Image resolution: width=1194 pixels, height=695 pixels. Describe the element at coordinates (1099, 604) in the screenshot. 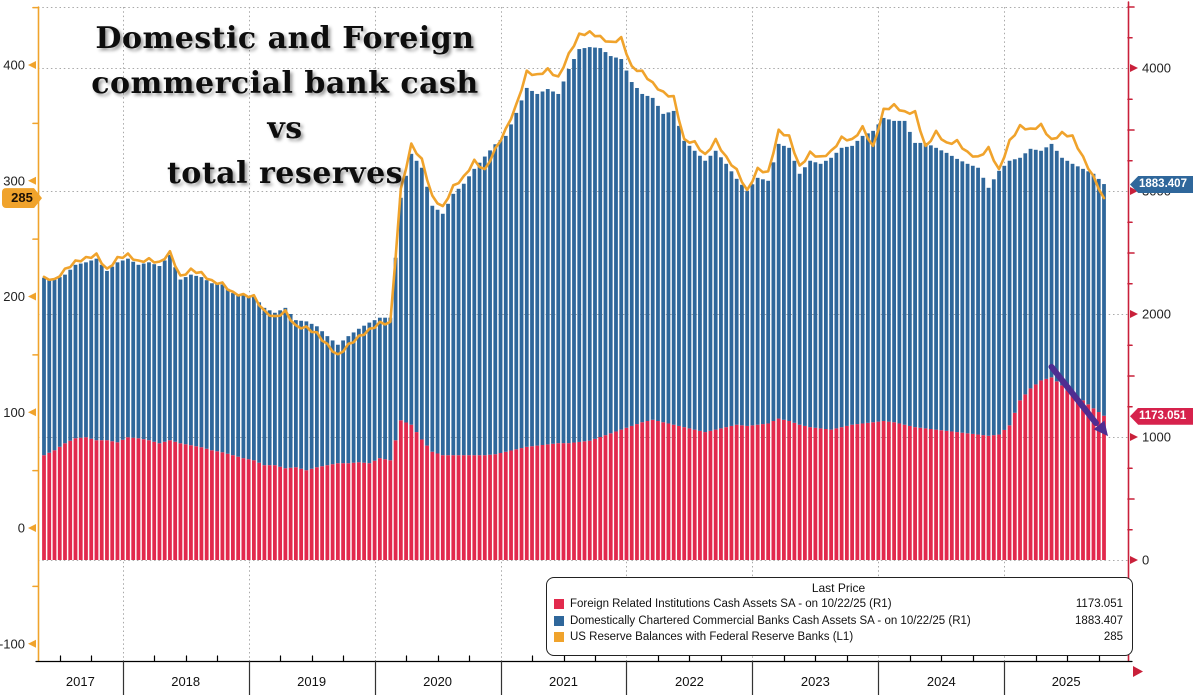

I see `legend-value: 1173.051` at that location.